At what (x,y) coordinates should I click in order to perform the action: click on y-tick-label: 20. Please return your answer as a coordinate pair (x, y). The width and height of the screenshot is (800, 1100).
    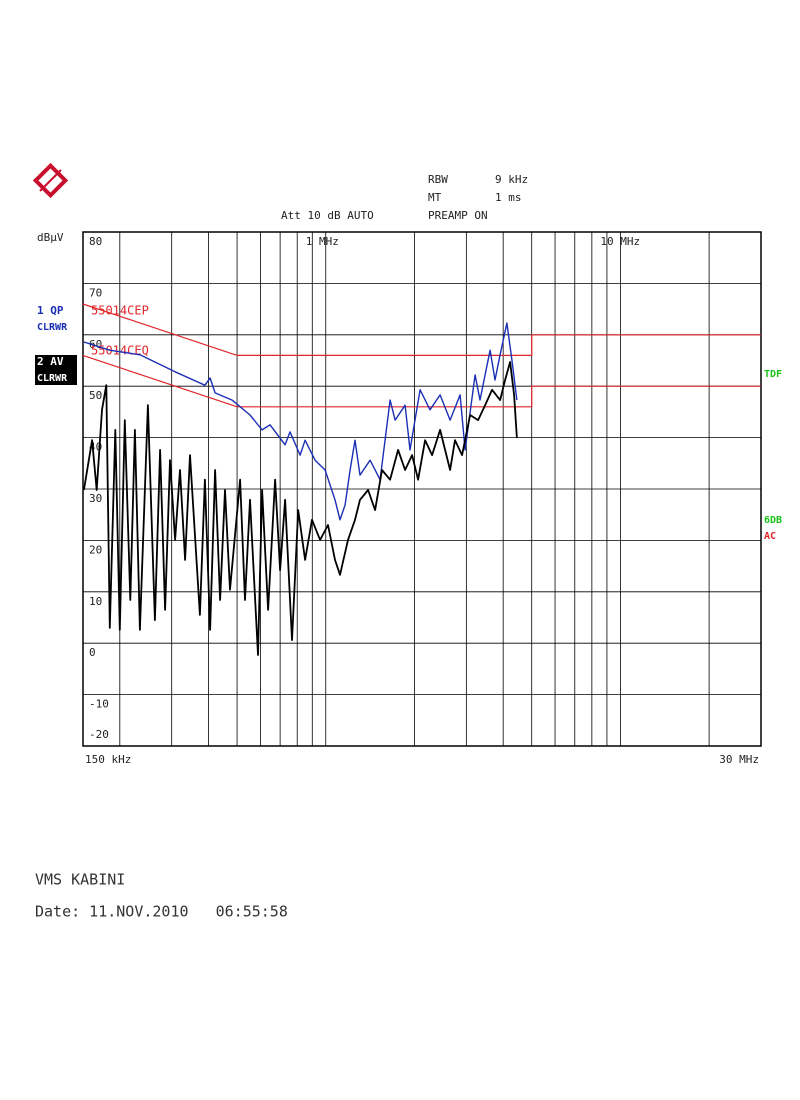
    Looking at the image, I should click on (95, 549).